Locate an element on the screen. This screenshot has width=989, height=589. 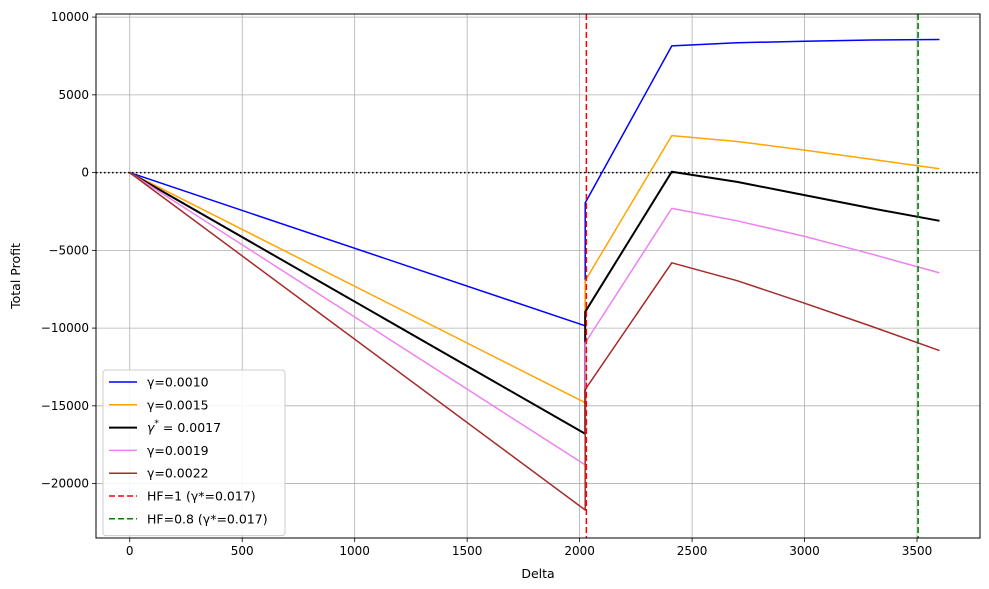
x-tick-label: 1000 is located at coordinates (354, 551).